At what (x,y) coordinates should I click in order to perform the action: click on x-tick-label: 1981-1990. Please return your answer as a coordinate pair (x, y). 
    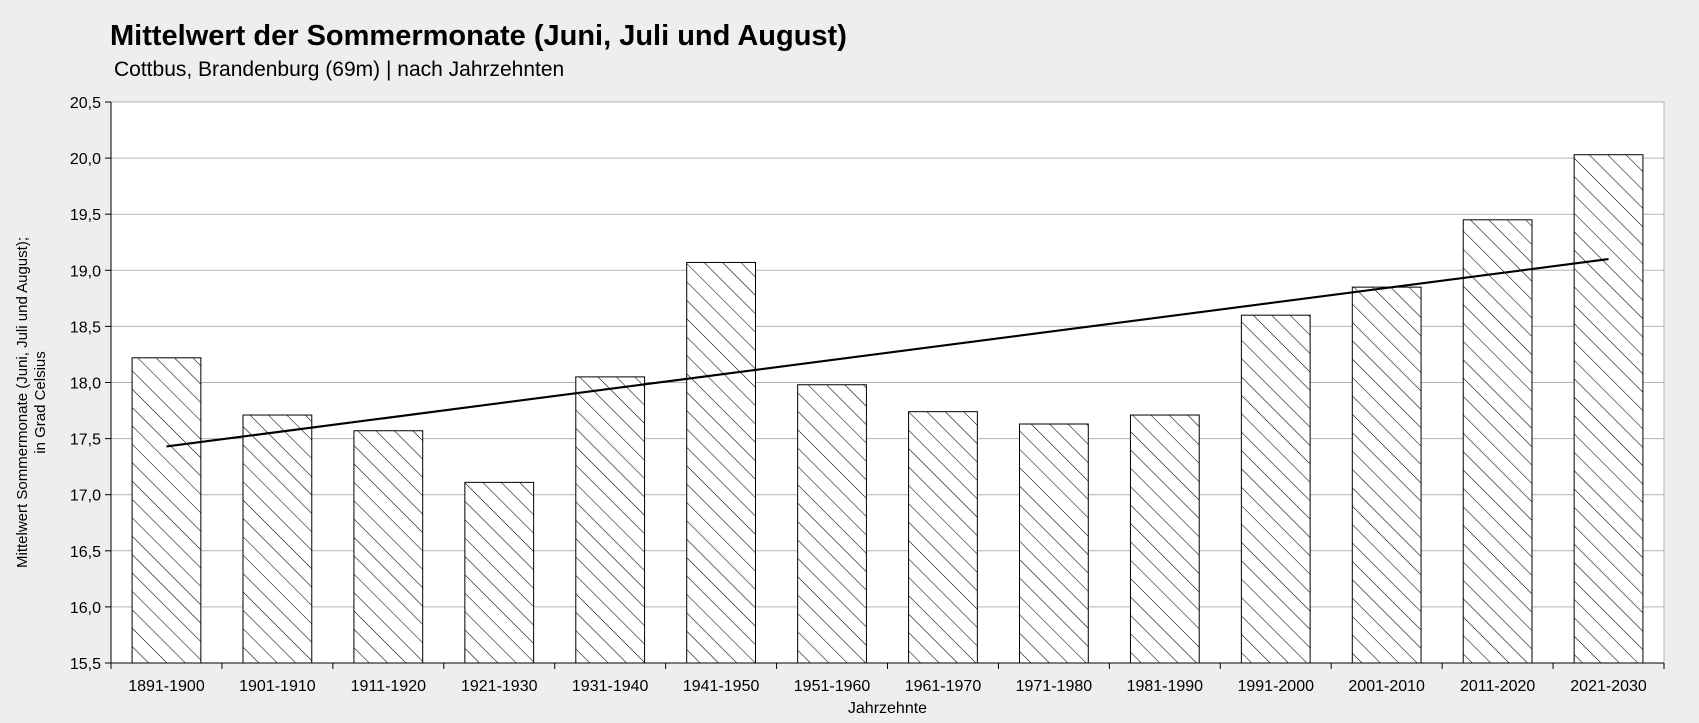
    Looking at the image, I should click on (1165, 686).